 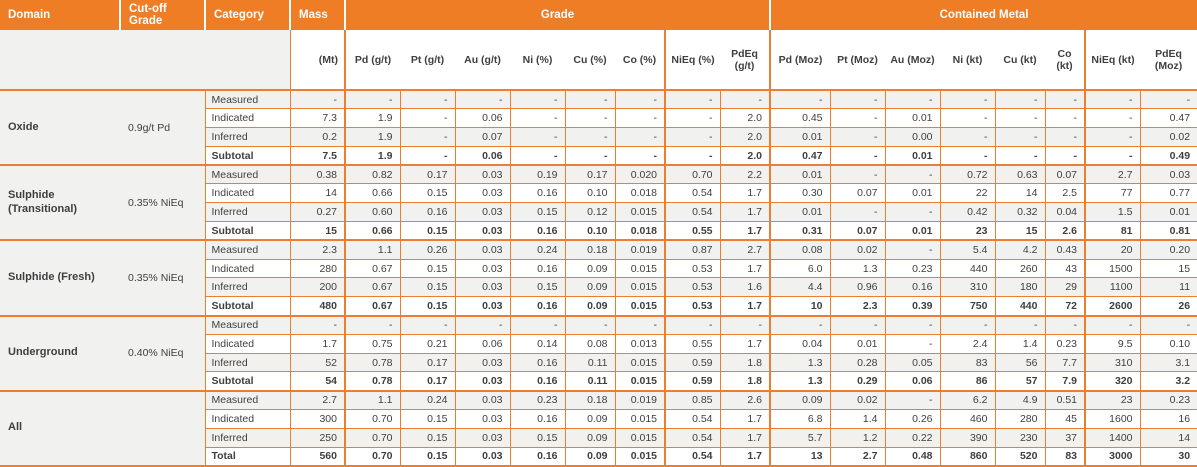 What do you see at coordinates (1064, 419) in the screenshot?
I see `metal-cell: 45` at bounding box center [1064, 419].